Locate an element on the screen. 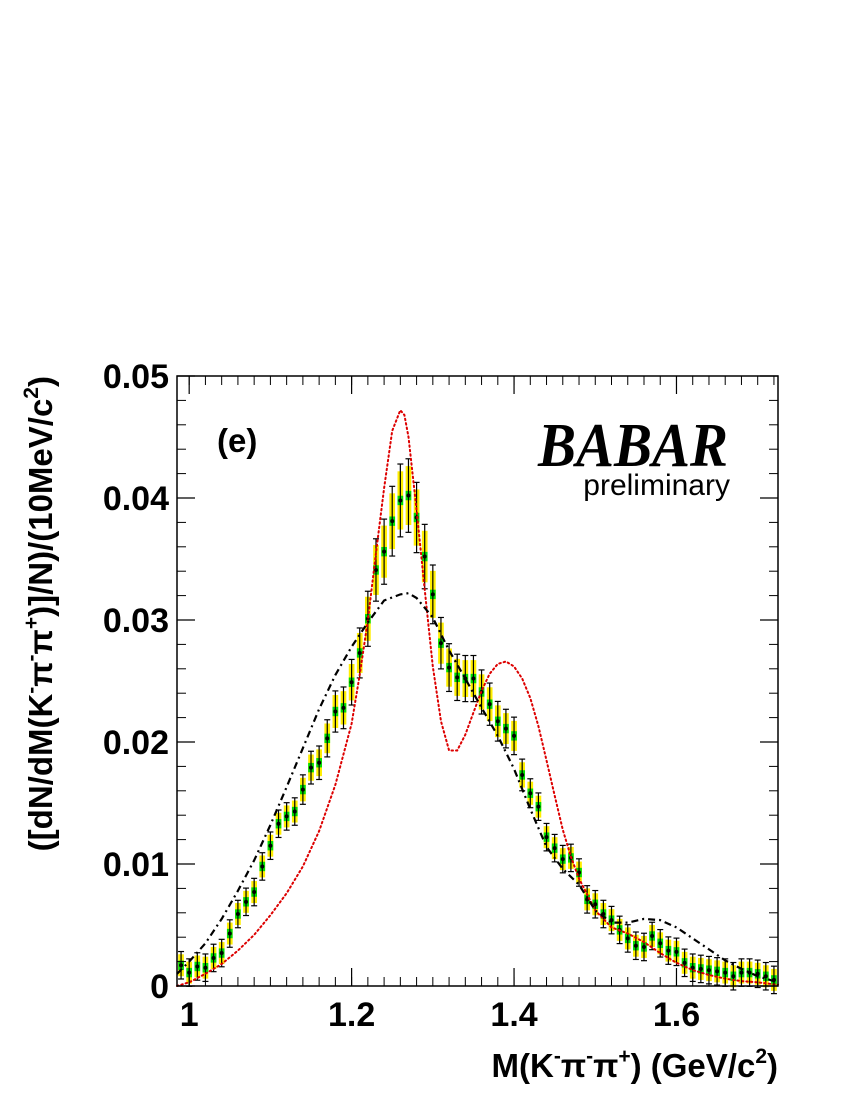  x-tick-label: 1.2 is located at coordinates (351, 1015).